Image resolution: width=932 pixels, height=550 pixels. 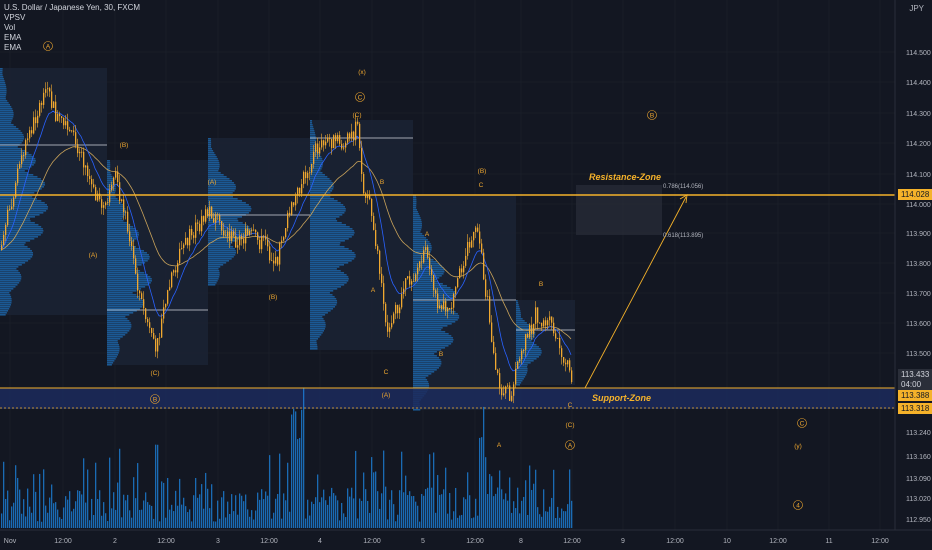 What do you see at coordinates (13, 37) in the screenshot?
I see `indicator-ema-1: EMA` at bounding box center [13, 37].